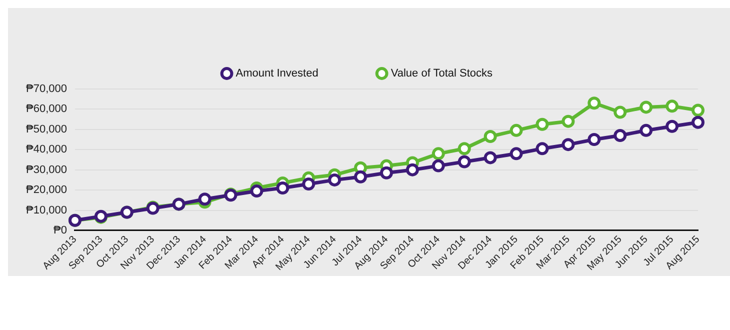 The height and width of the screenshot is (330, 730). What do you see at coordinates (46, 89) in the screenshot?
I see `y-tick-label: ₱70,000` at bounding box center [46, 89].